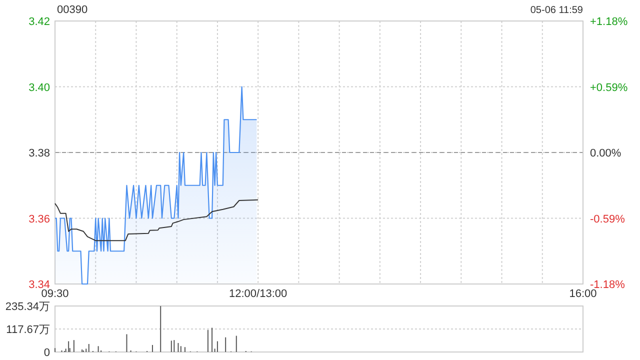 The height and width of the screenshot is (360, 640). I want to click on text: 05-06 11:59, so click(557, 10).